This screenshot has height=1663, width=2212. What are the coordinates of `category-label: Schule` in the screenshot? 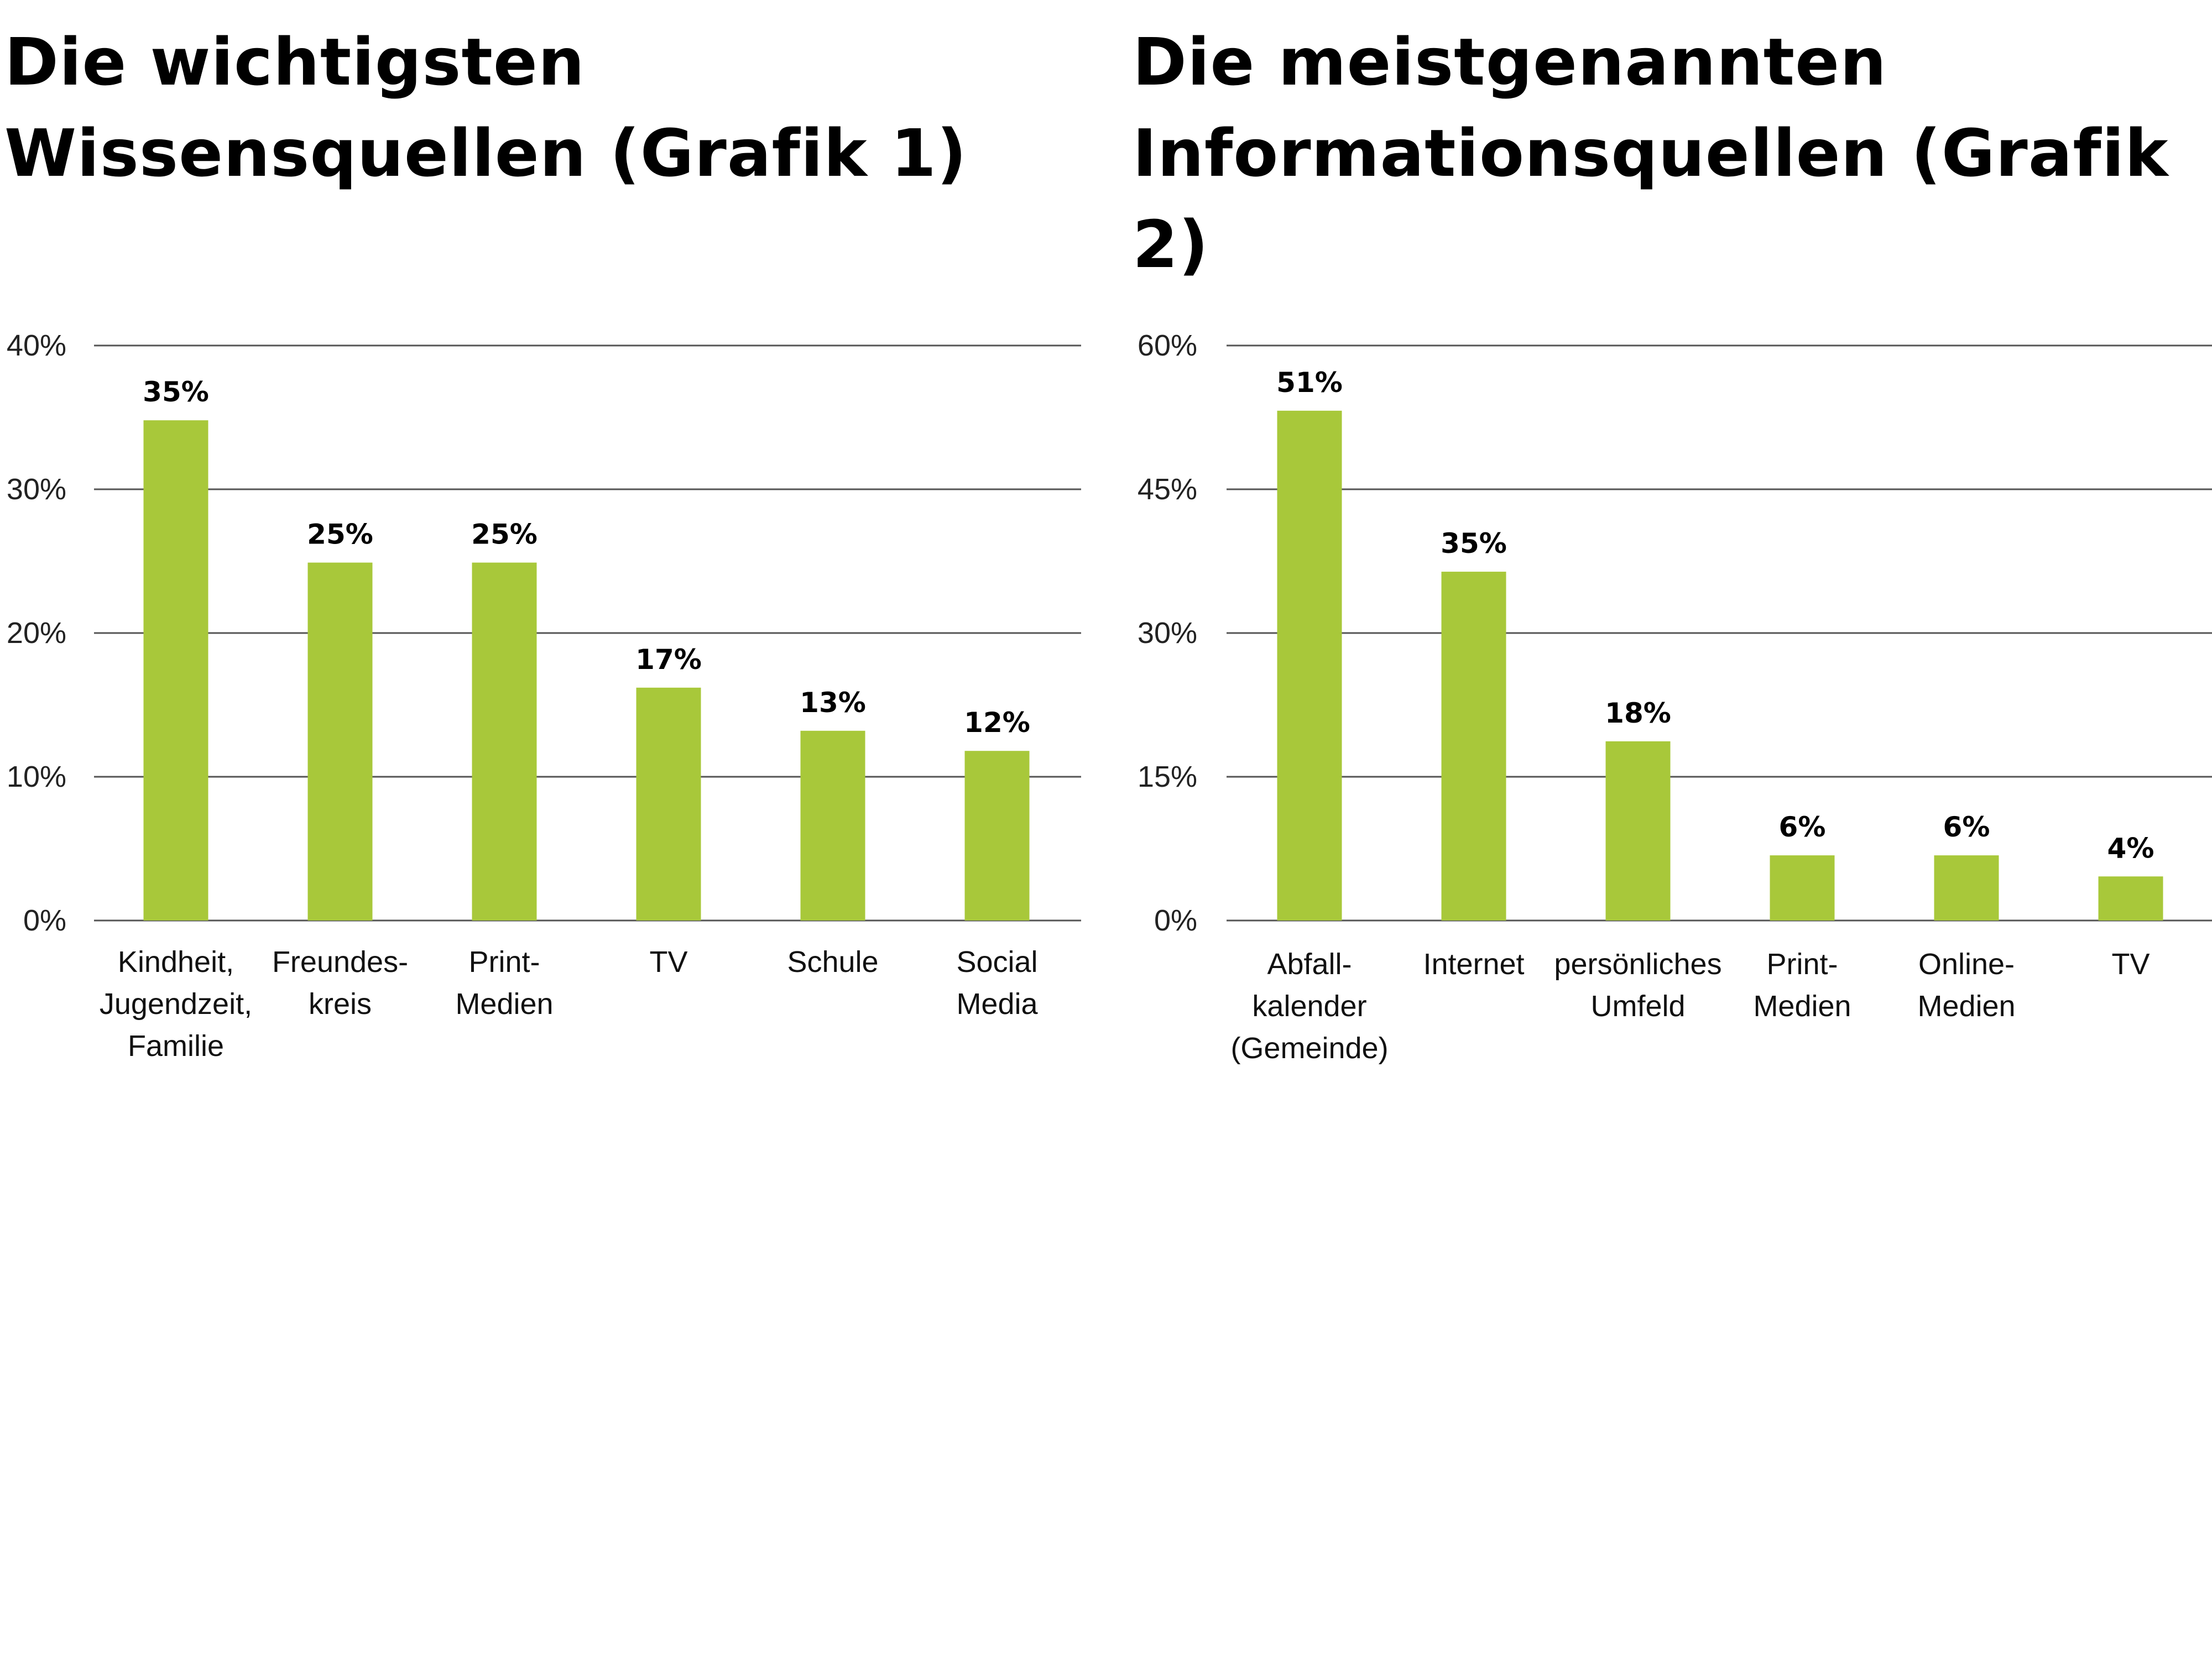 It's located at (833, 962).